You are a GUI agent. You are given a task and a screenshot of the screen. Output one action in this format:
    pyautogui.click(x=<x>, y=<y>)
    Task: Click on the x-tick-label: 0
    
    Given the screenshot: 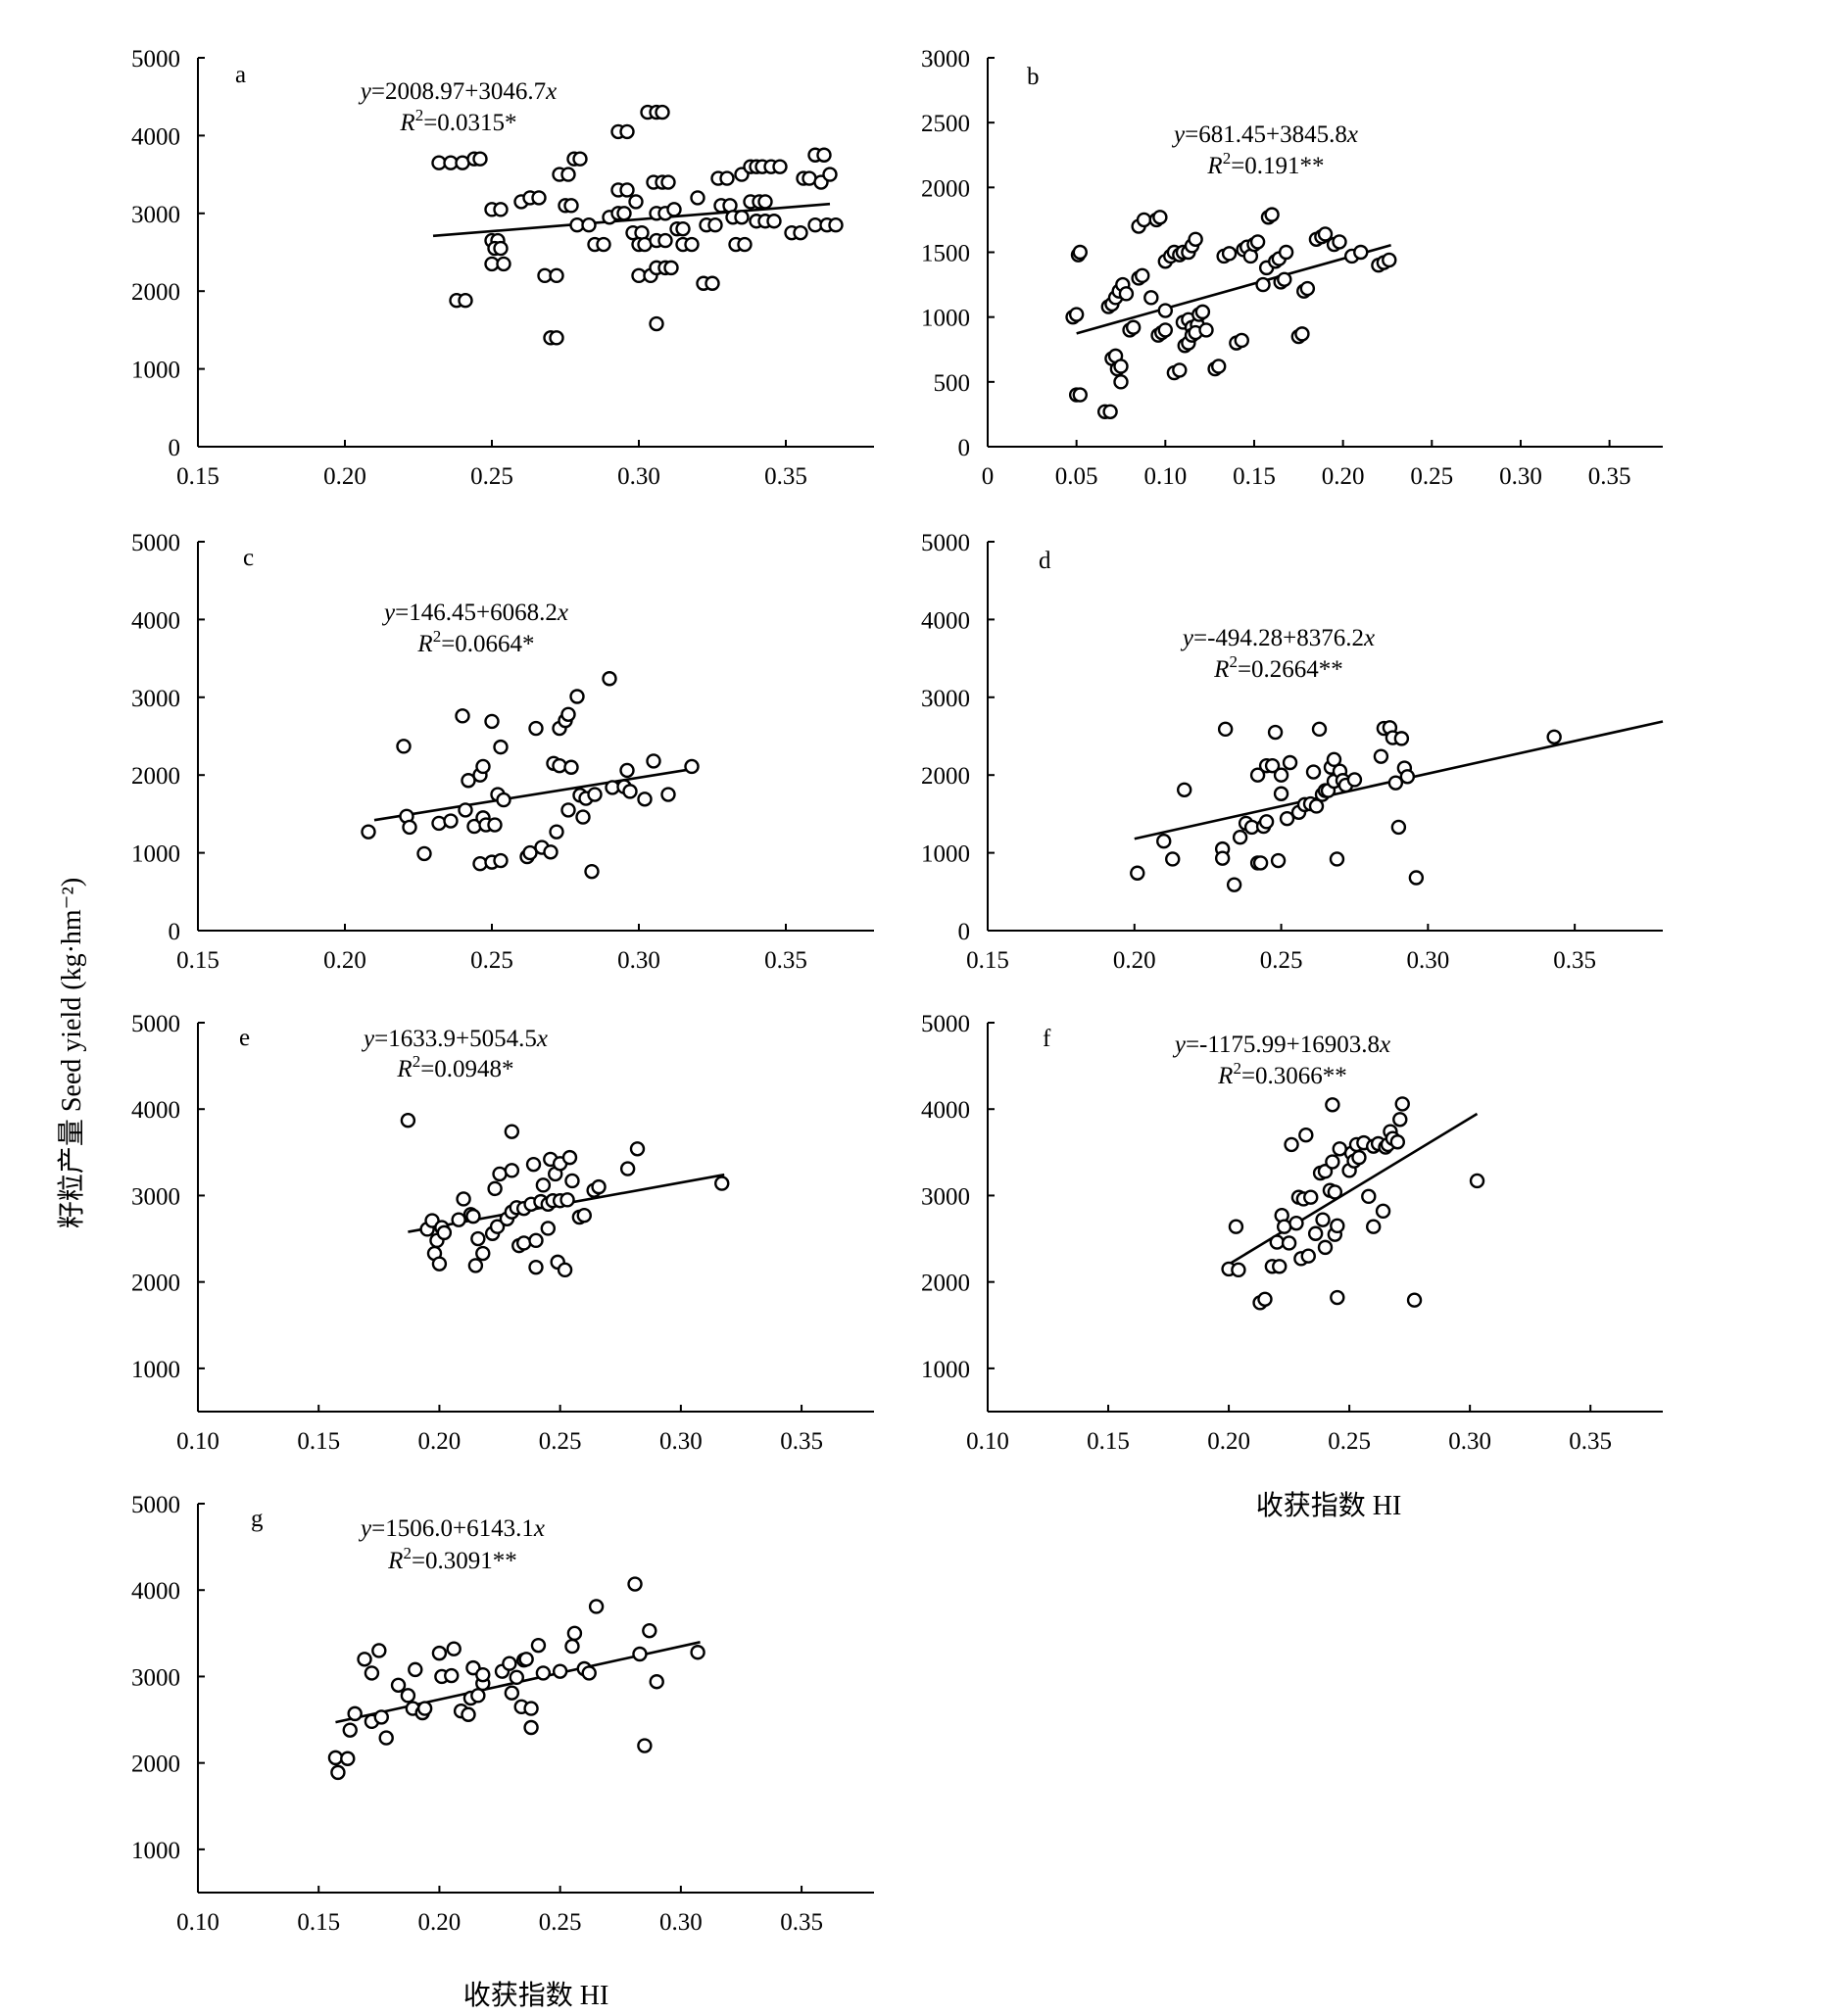 What is the action you would take?
    pyautogui.click(x=988, y=476)
    